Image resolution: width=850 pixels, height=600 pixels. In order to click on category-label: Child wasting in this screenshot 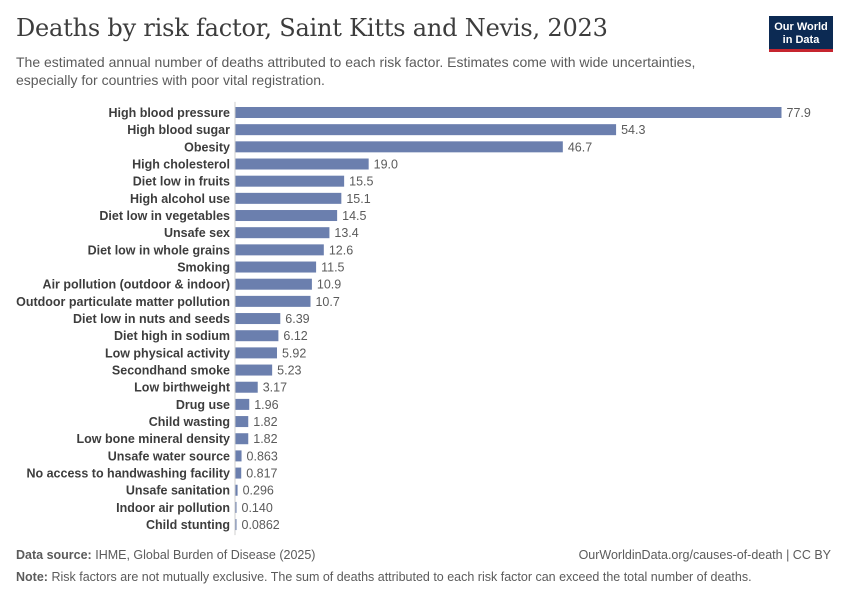, I will do `click(189, 422)`.